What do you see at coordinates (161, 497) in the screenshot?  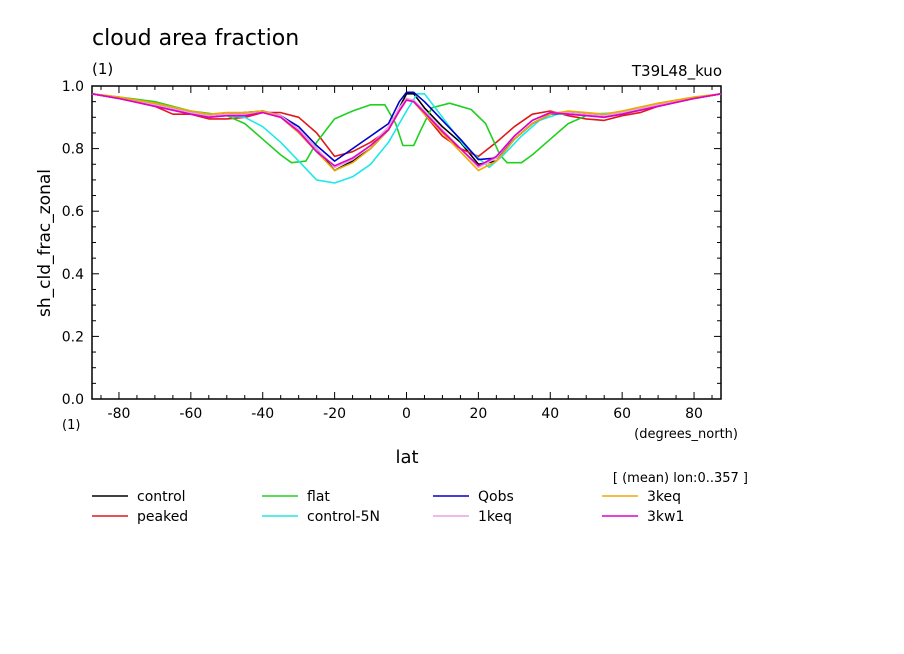 I see `legend-label: control` at bounding box center [161, 497].